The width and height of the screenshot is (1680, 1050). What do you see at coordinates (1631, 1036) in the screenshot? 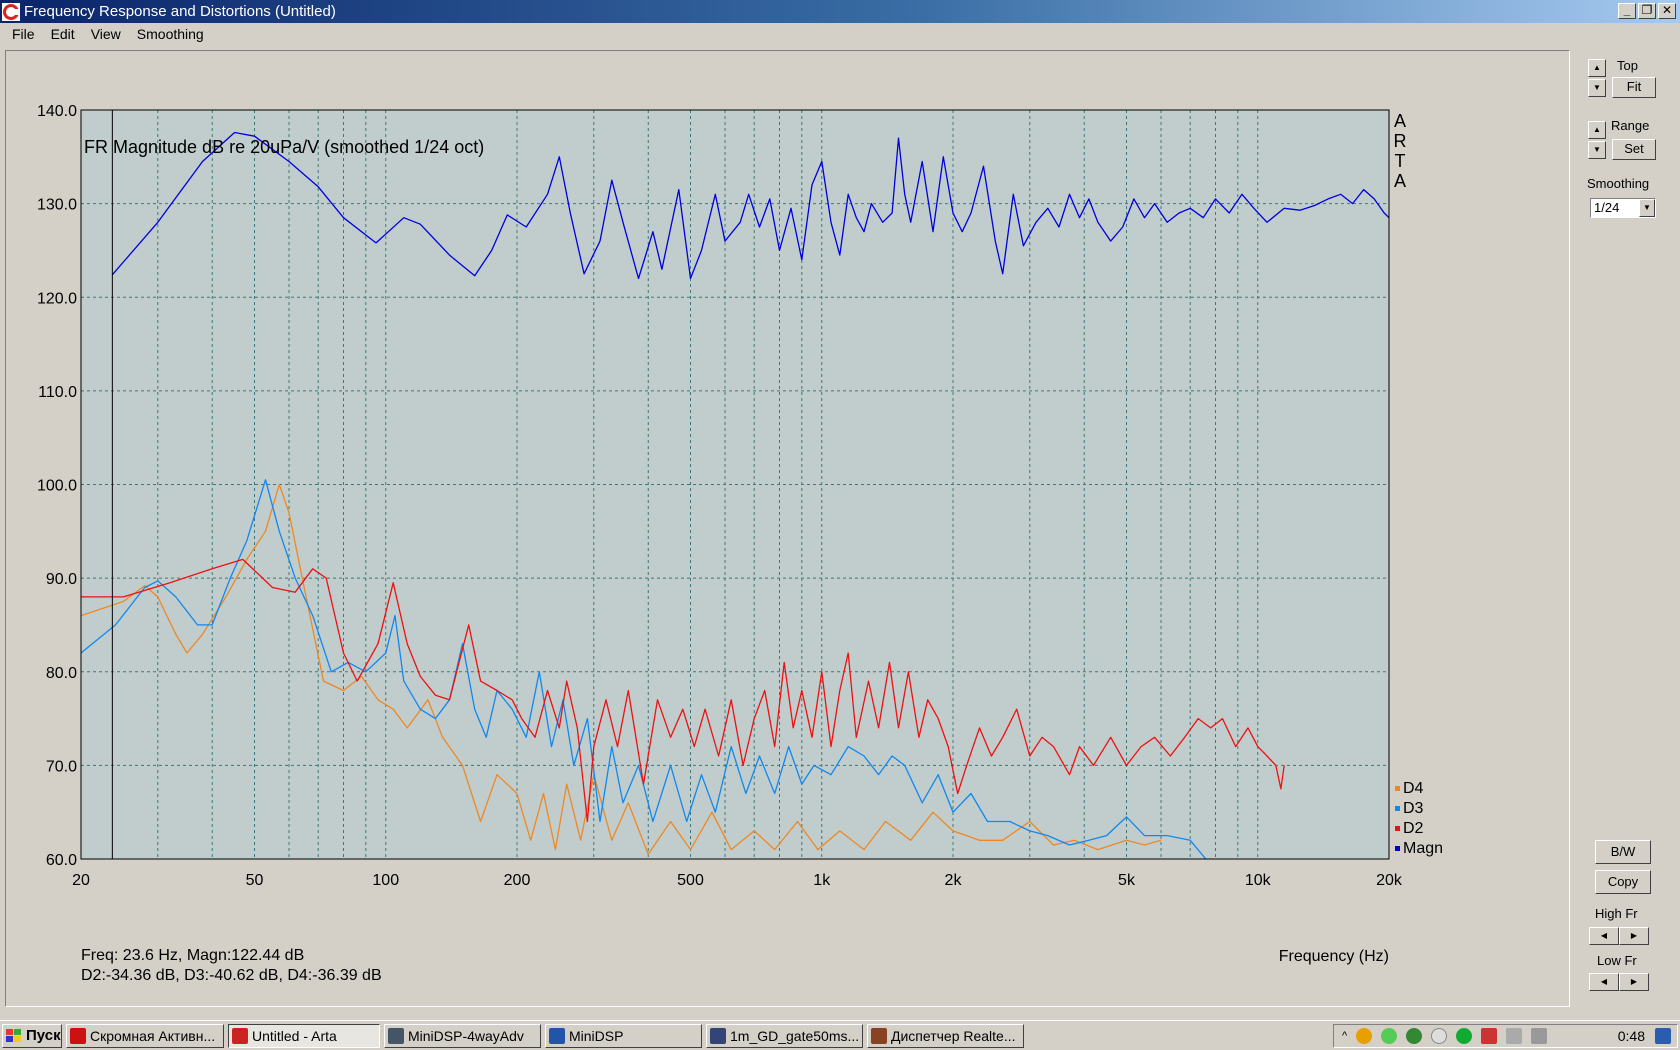
I see `clock: 0:48` at bounding box center [1631, 1036].